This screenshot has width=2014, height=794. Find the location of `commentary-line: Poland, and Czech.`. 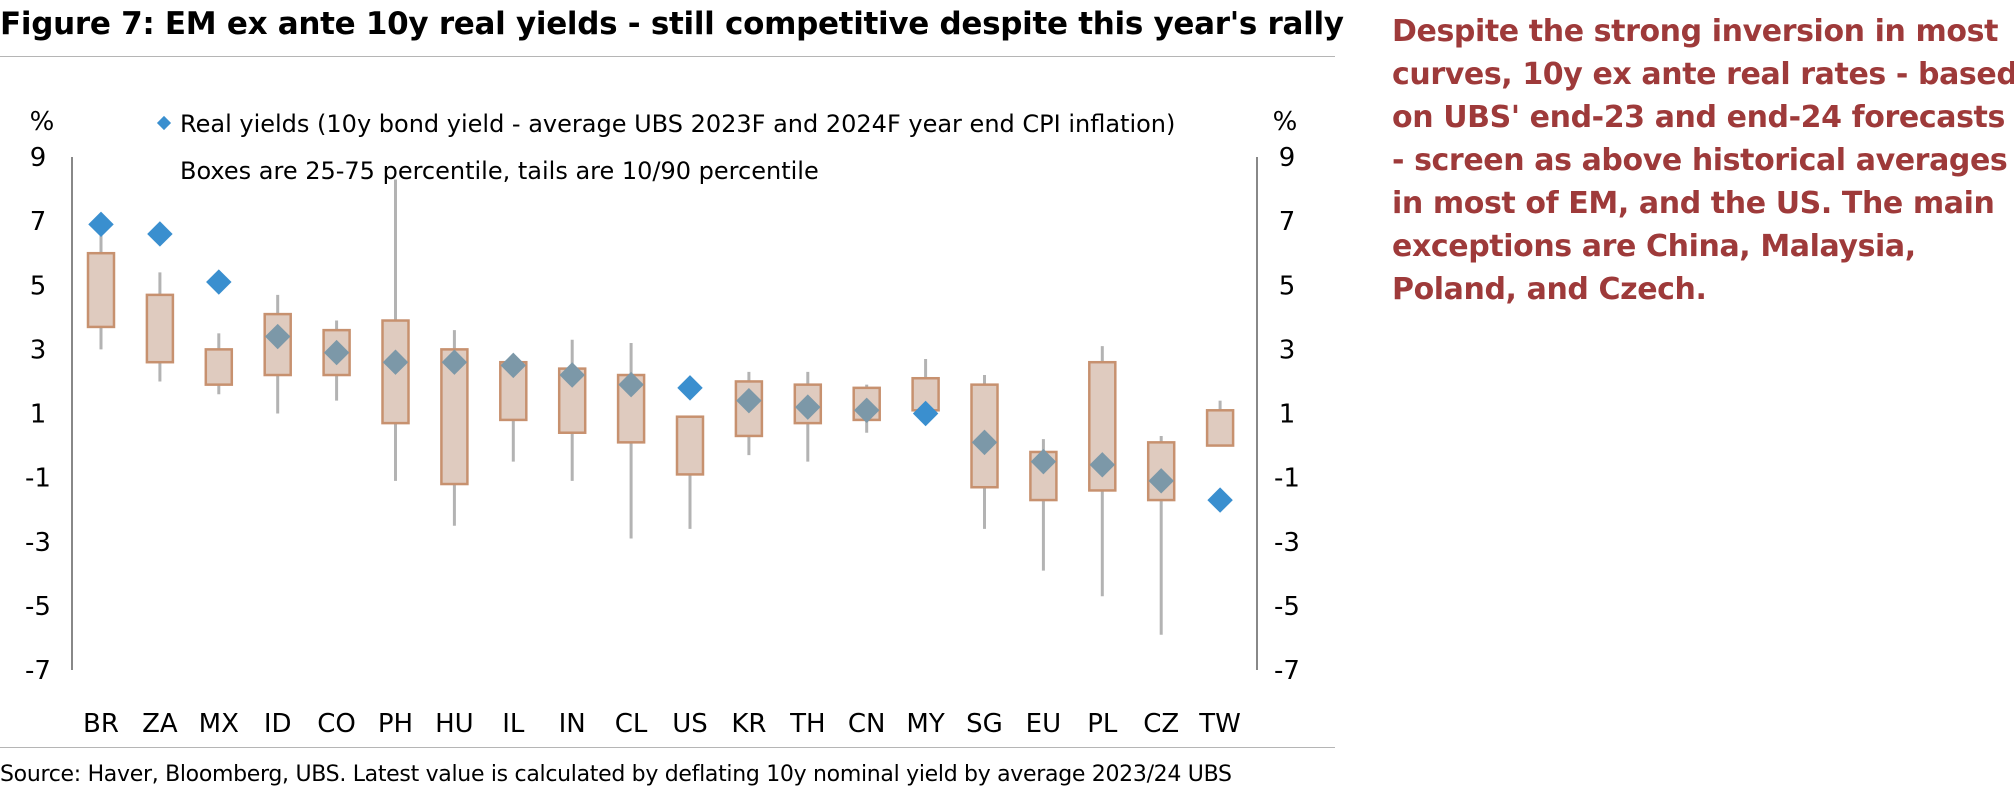

commentary-line: Poland, and Czech. is located at coordinates (1549, 289).